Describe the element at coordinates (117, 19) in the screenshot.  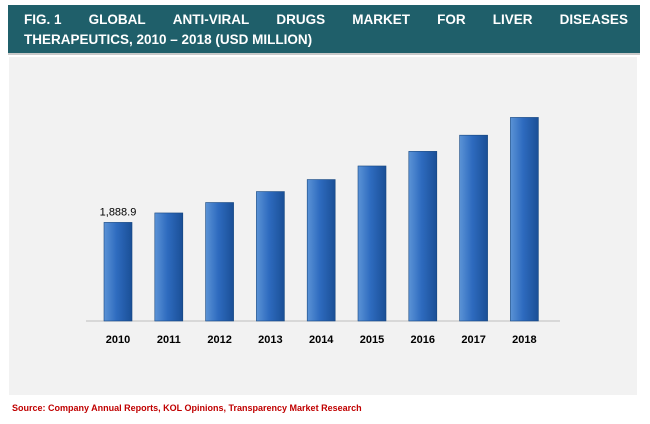
I see `title-word: GLOBAL` at that location.